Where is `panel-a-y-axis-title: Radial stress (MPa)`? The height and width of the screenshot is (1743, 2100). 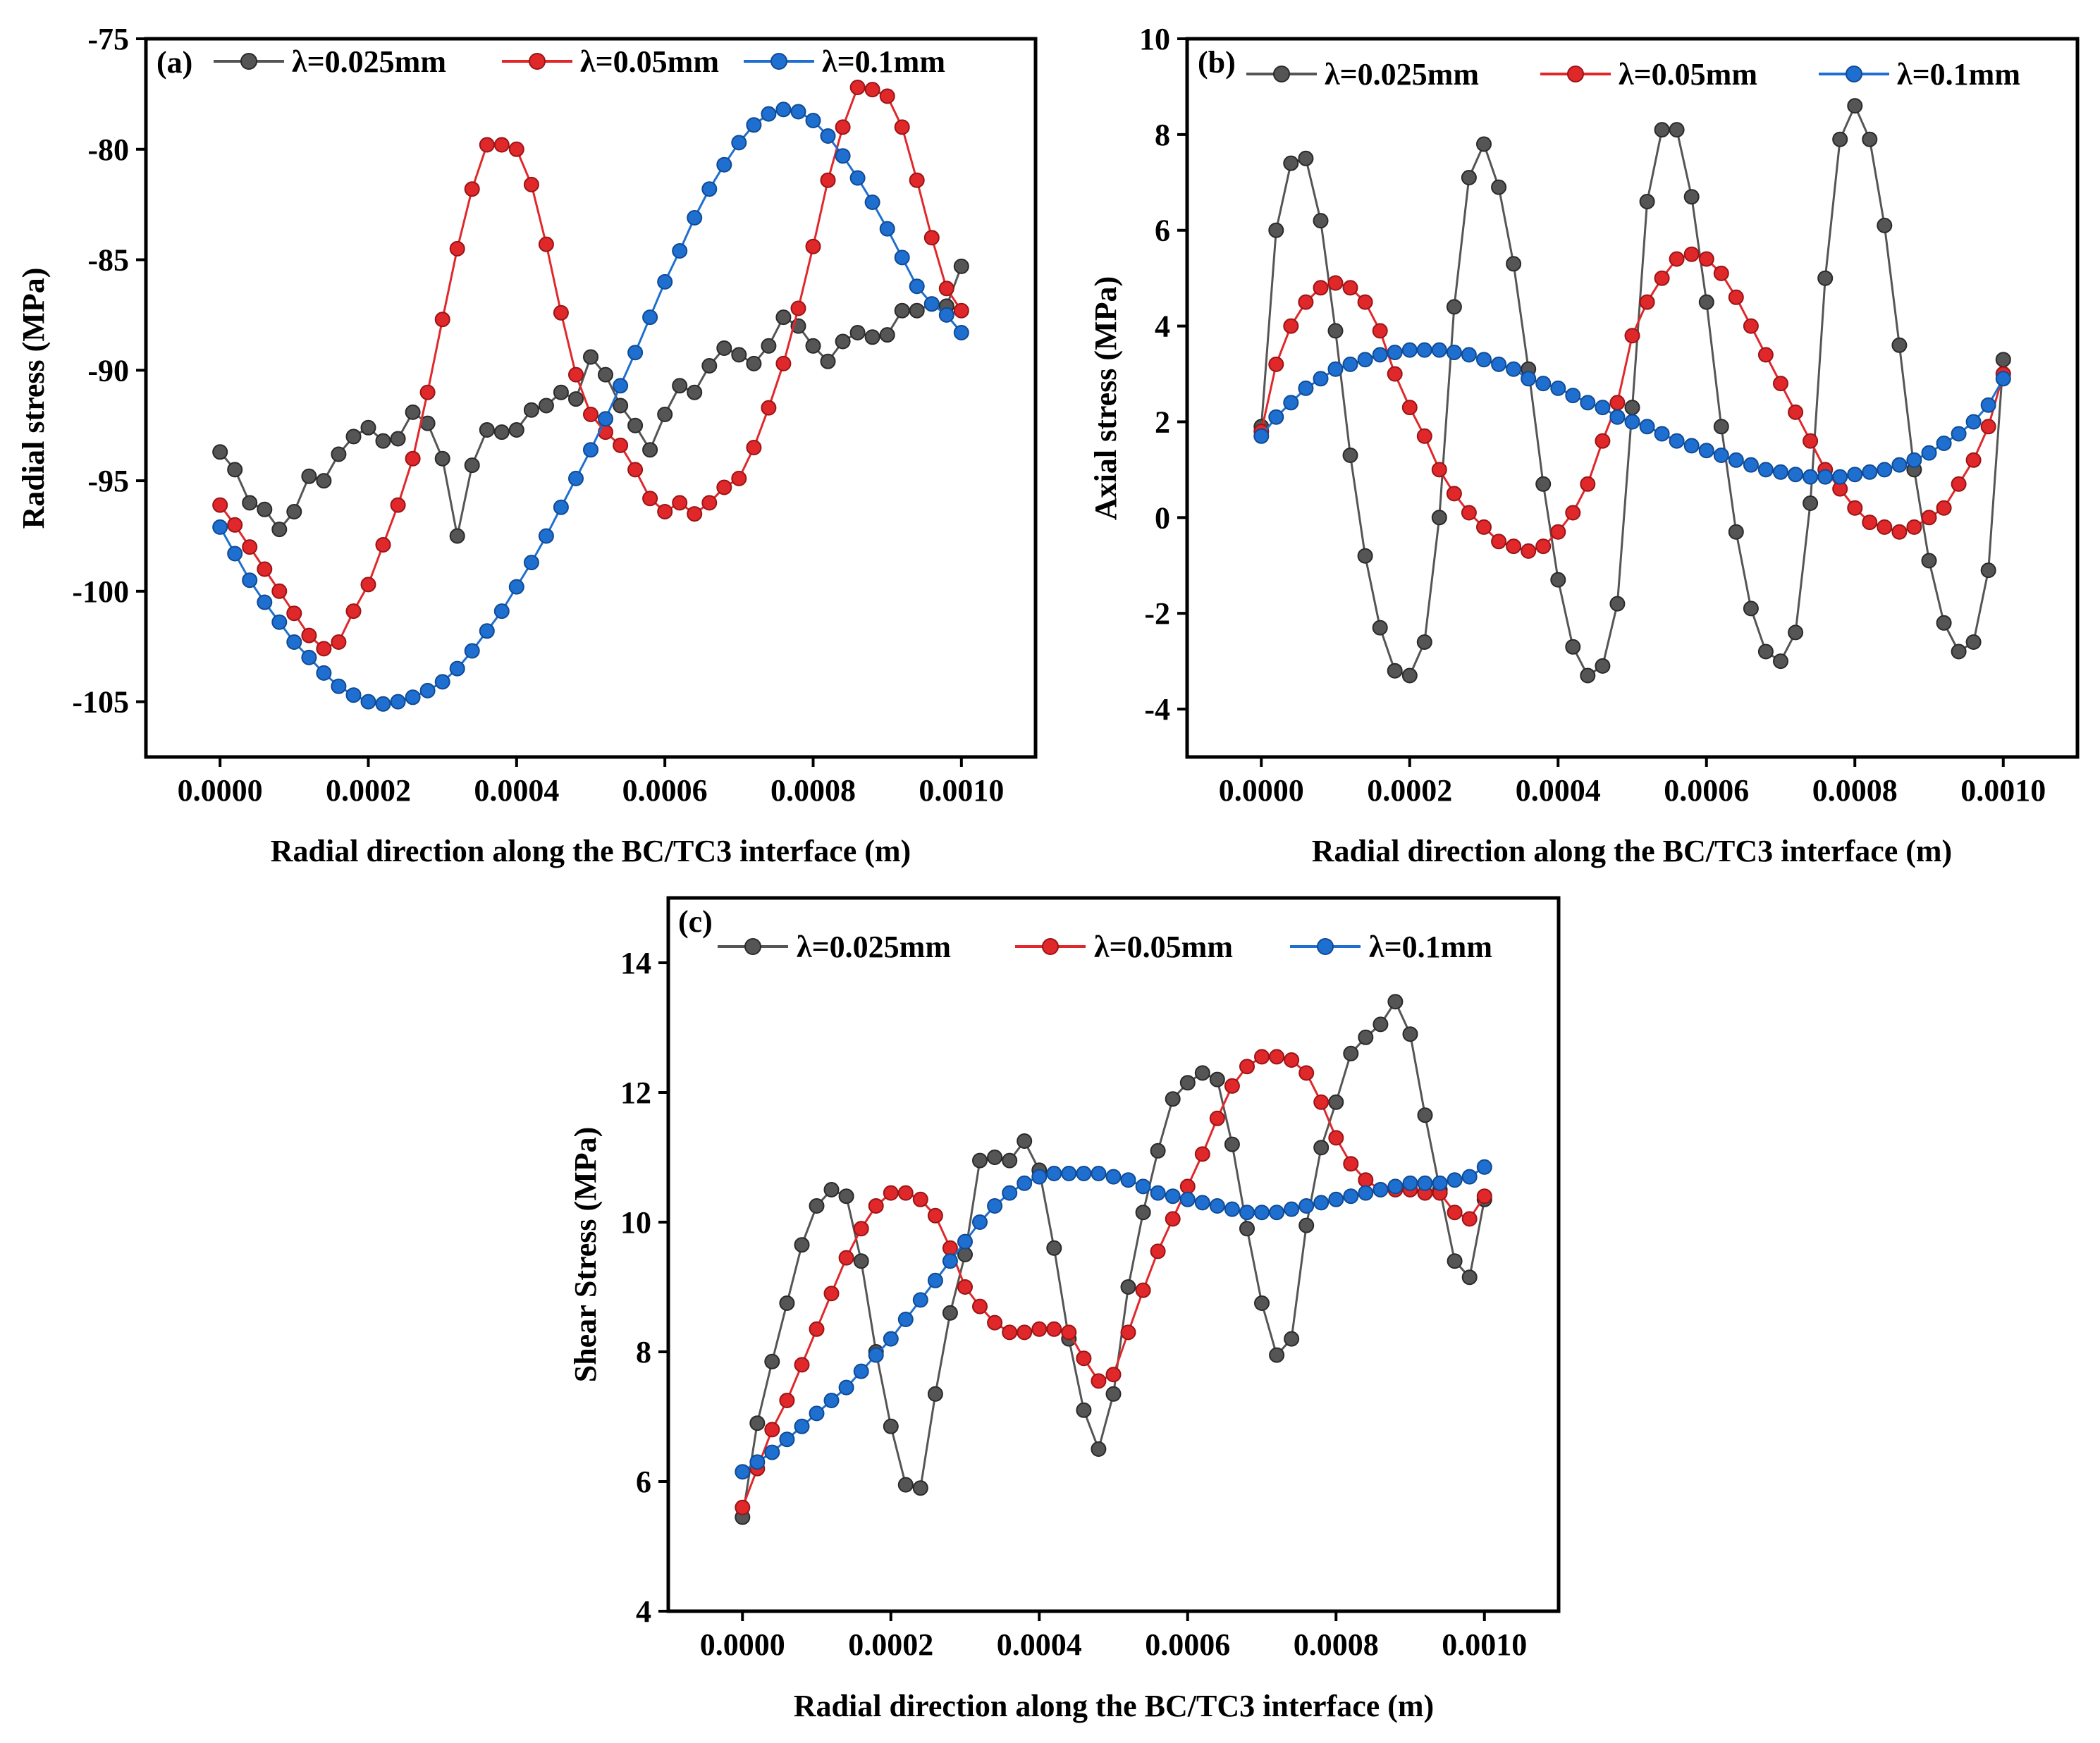
panel-a-y-axis-title: Radial stress (MPa) is located at coordinates (34, 398).